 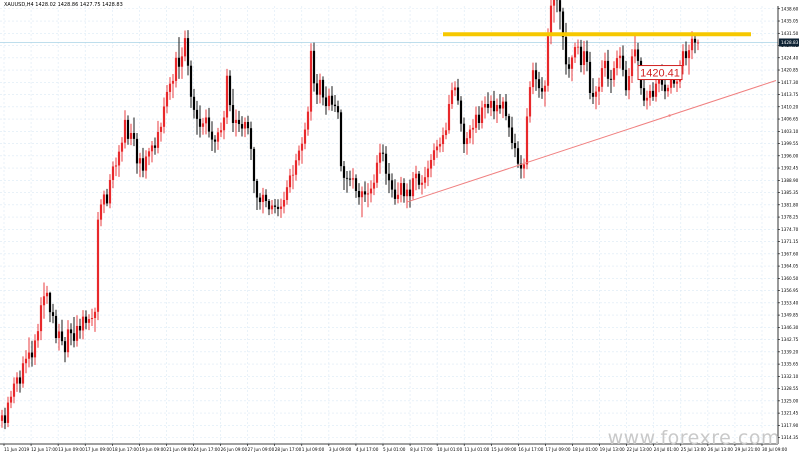 What do you see at coordinates (790, 143) in the screenshot?
I see `price-tick-label: 1399.55` at bounding box center [790, 143].